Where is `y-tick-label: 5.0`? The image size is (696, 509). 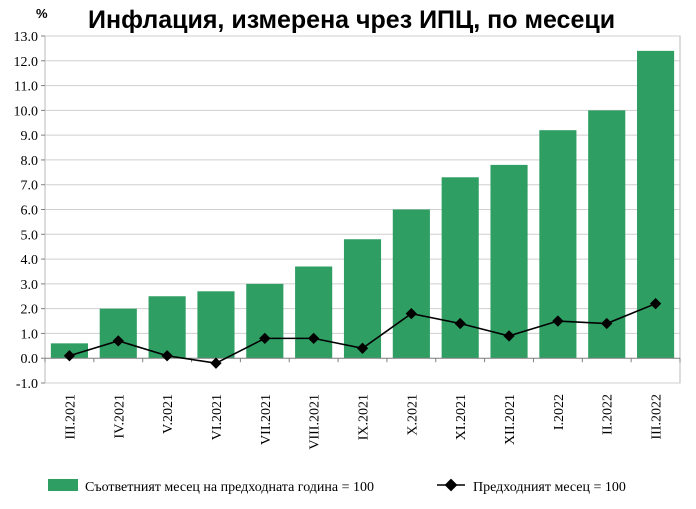
y-tick-label: 5.0 is located at coordinates (30, 235).